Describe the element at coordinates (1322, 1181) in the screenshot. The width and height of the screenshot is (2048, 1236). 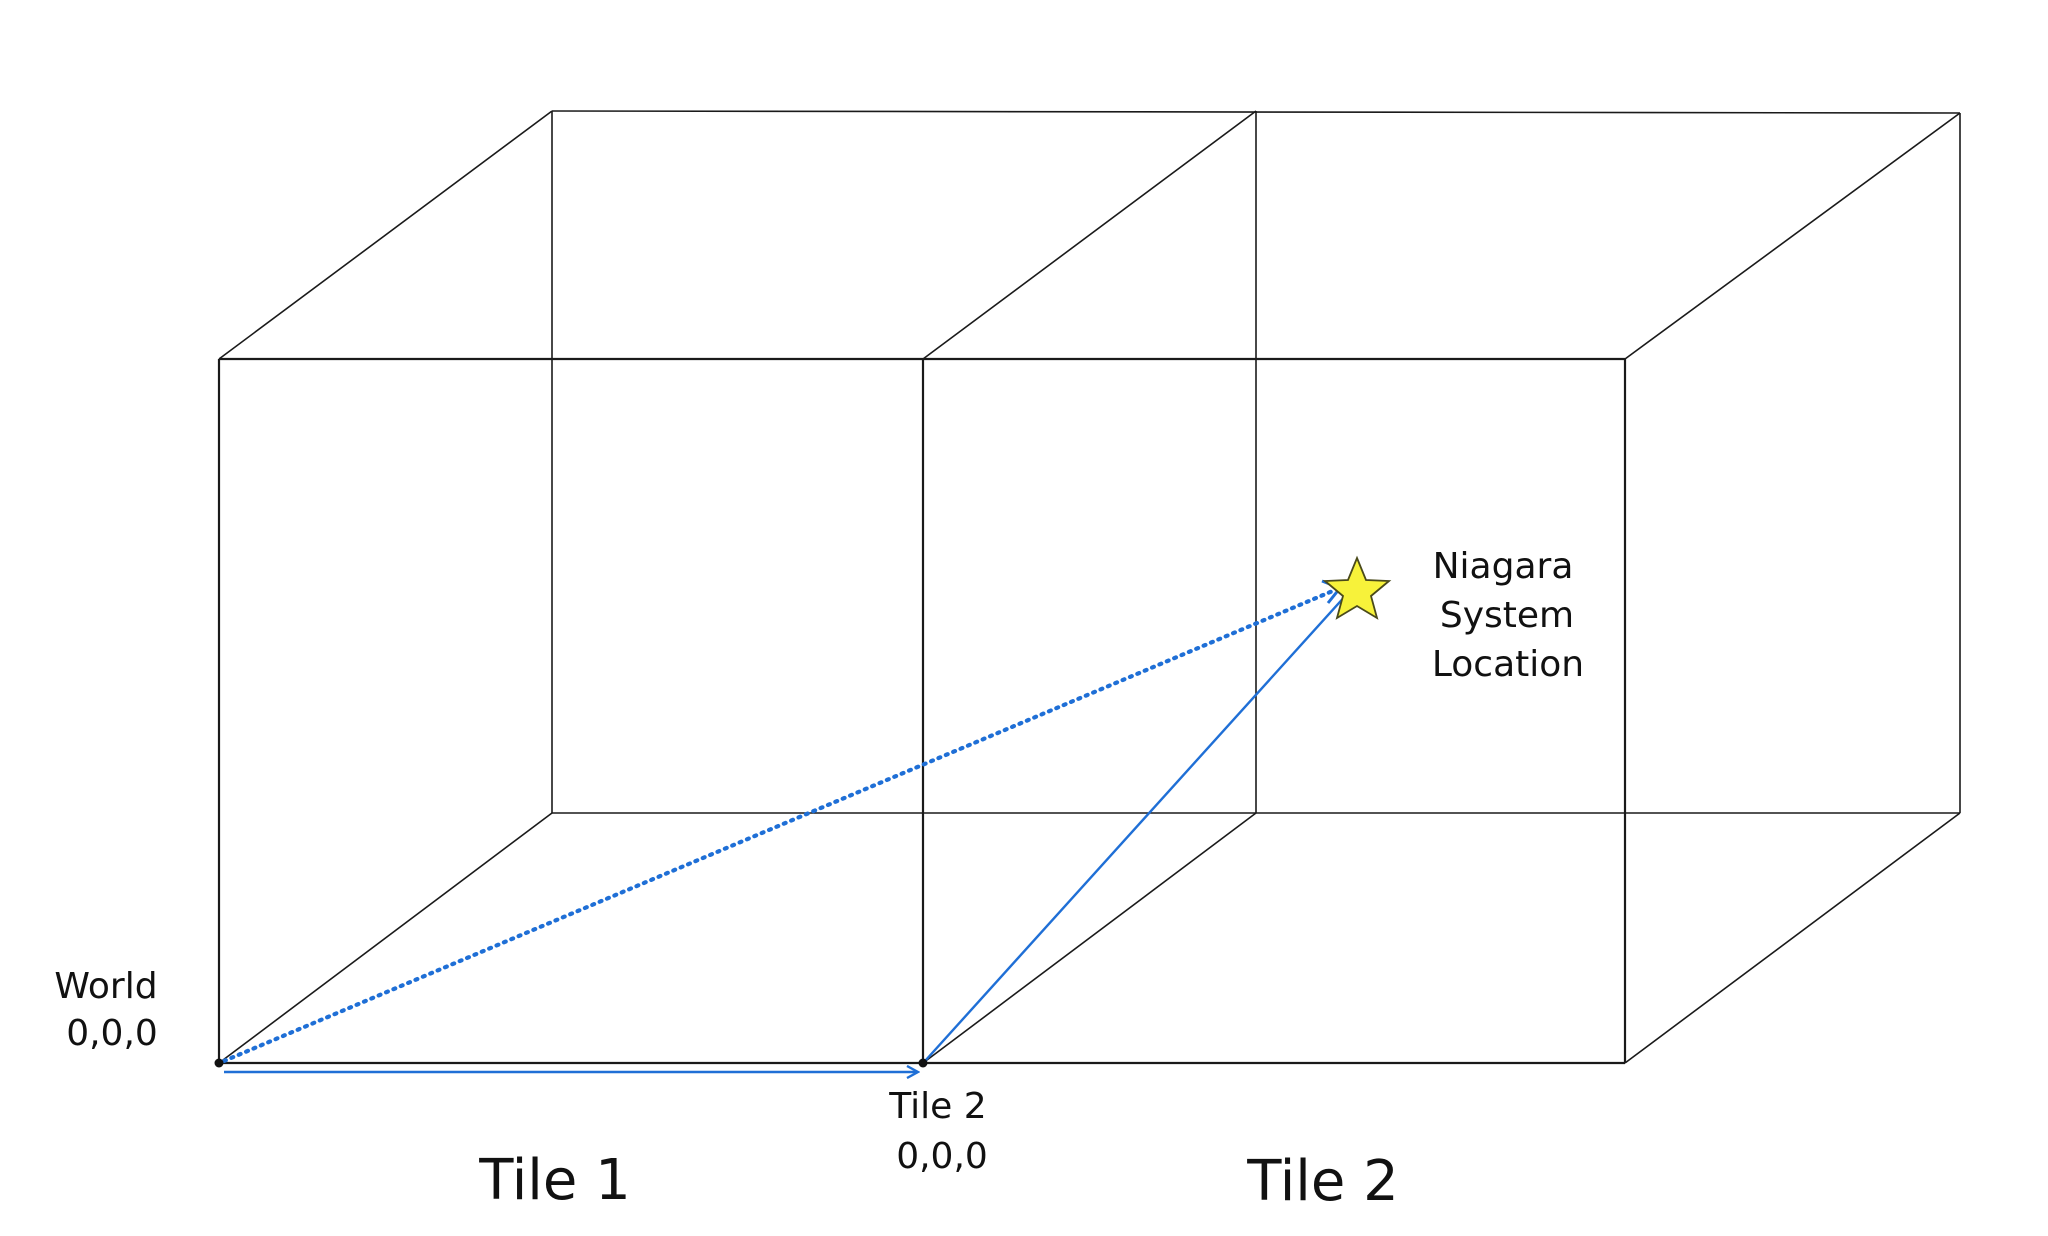
I see `tile2-label: Tile 2` at that location.